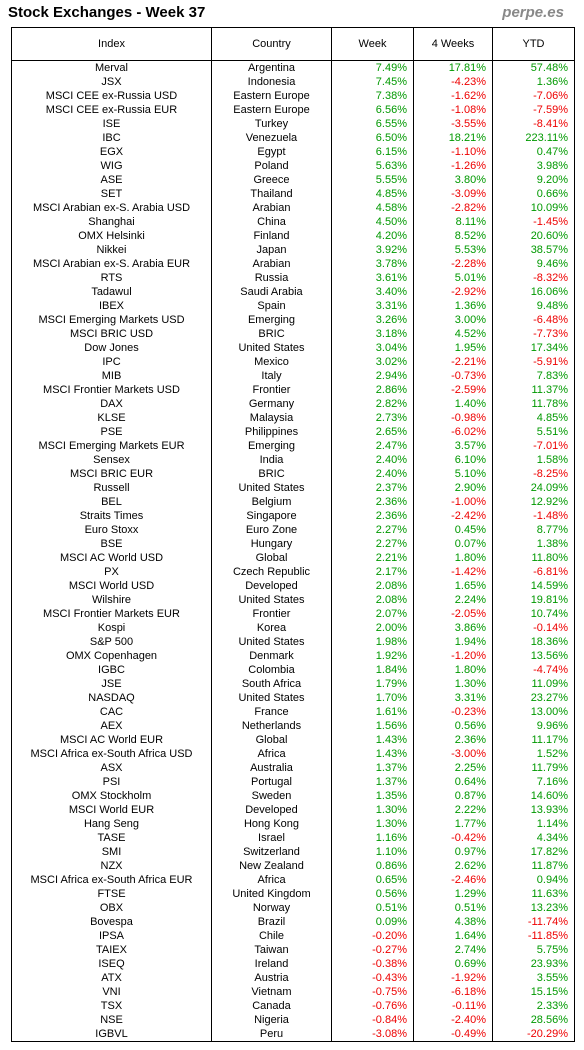  What do you see at coordinates (453, 936) in the screenshot?
I see `four-weeks-cell: 1.64%` at bounding box center [453, 936].